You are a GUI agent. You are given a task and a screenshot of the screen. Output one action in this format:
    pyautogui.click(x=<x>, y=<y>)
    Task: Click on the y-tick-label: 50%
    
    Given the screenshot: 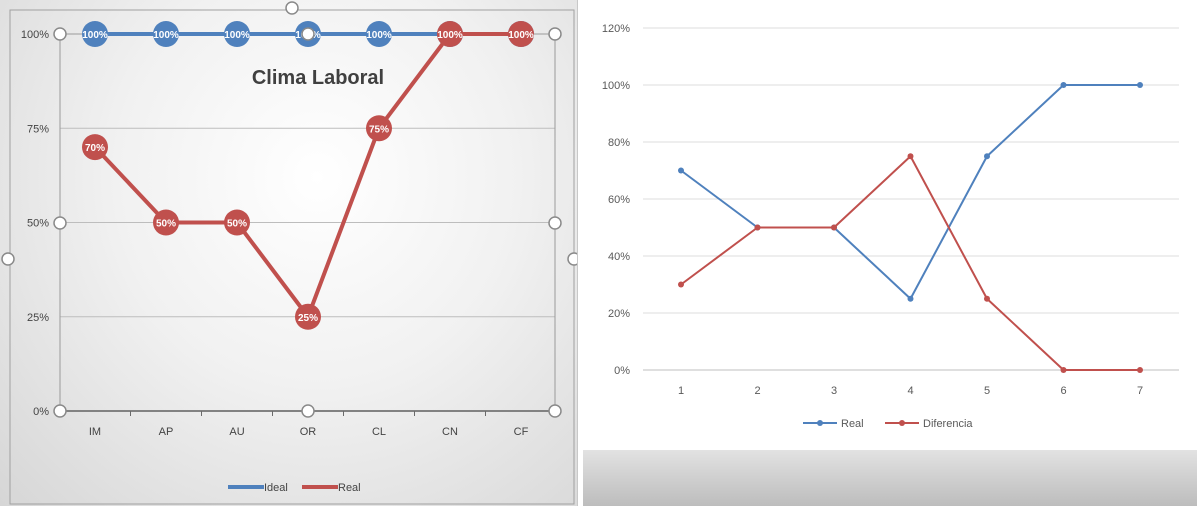 What is the action you would take?
    pyautogui.click(x=38, y=224)
    